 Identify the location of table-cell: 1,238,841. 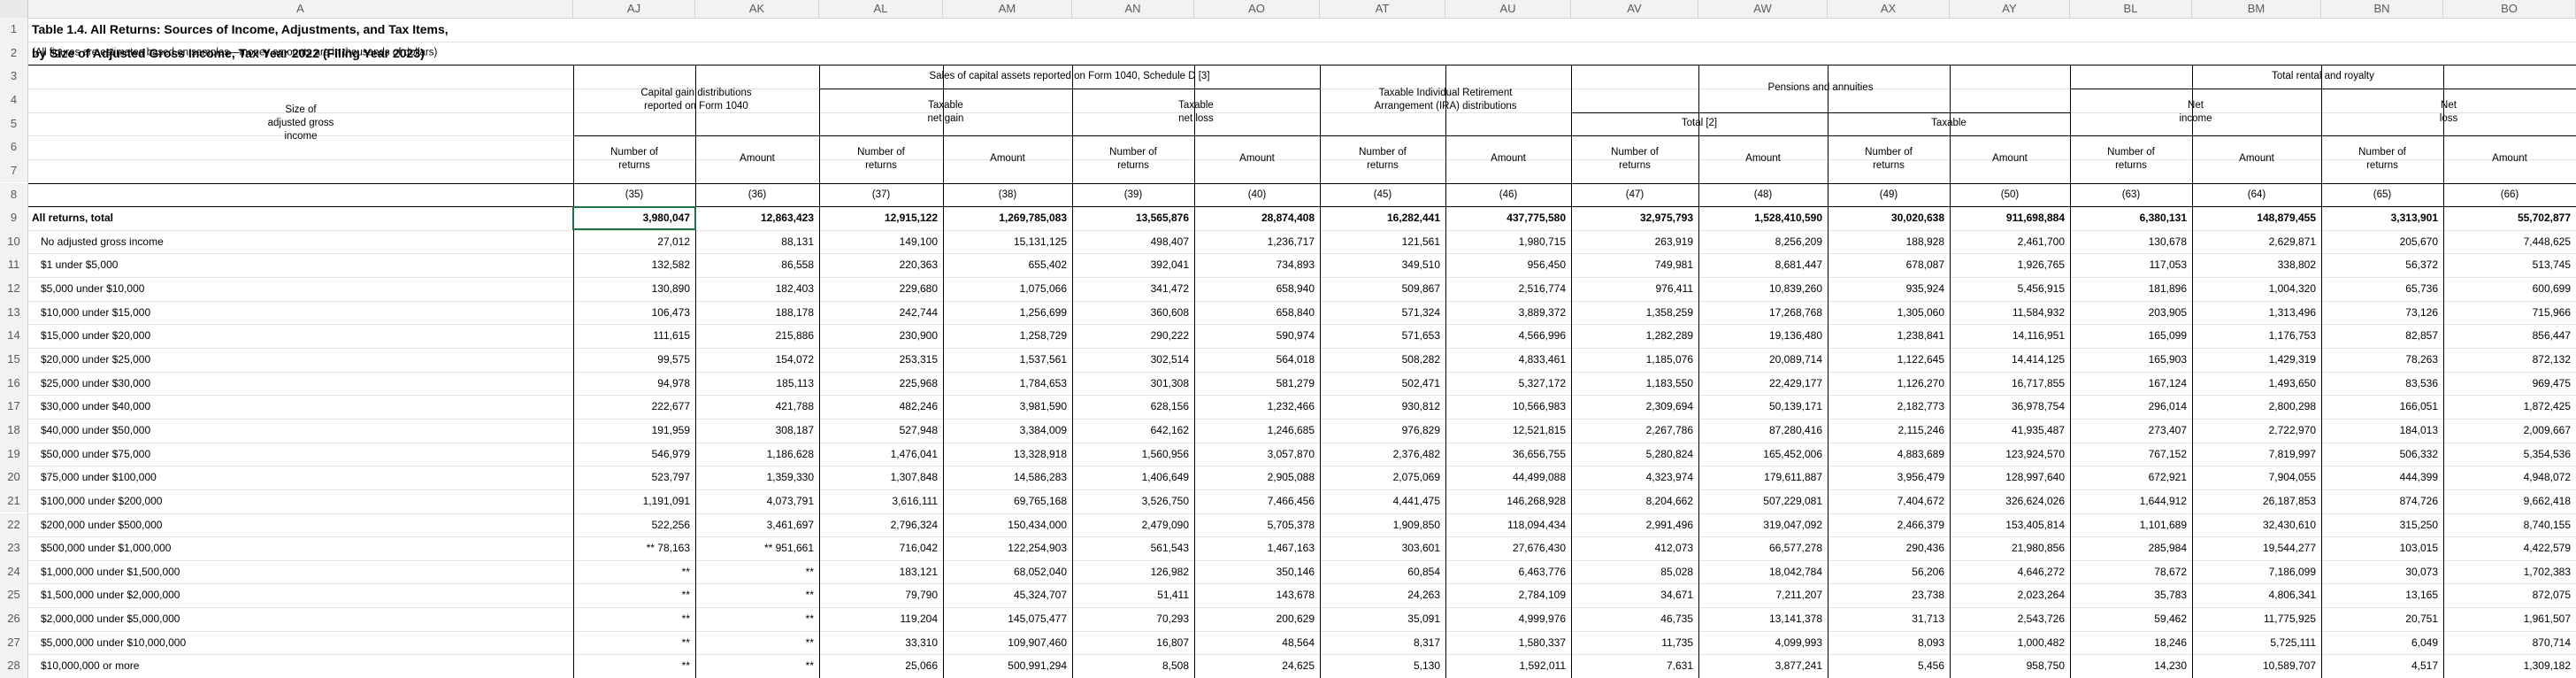
(1920, 336).